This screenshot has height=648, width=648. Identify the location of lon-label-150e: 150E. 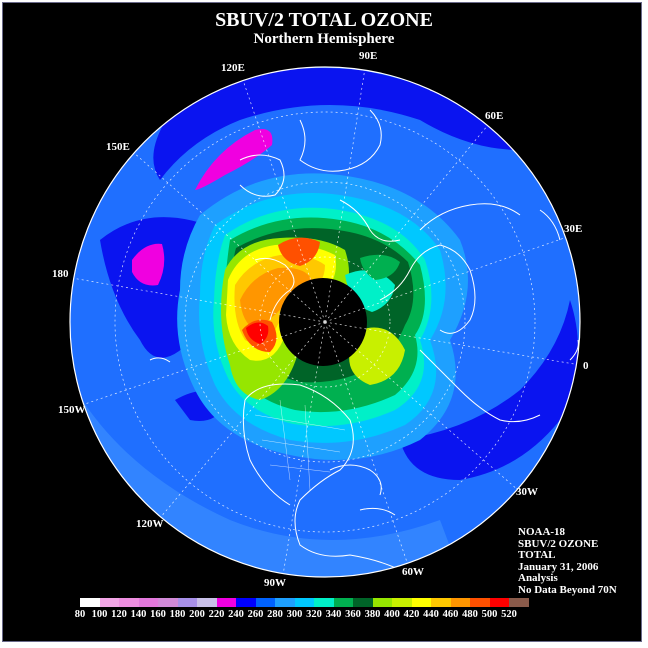
(118, 147).